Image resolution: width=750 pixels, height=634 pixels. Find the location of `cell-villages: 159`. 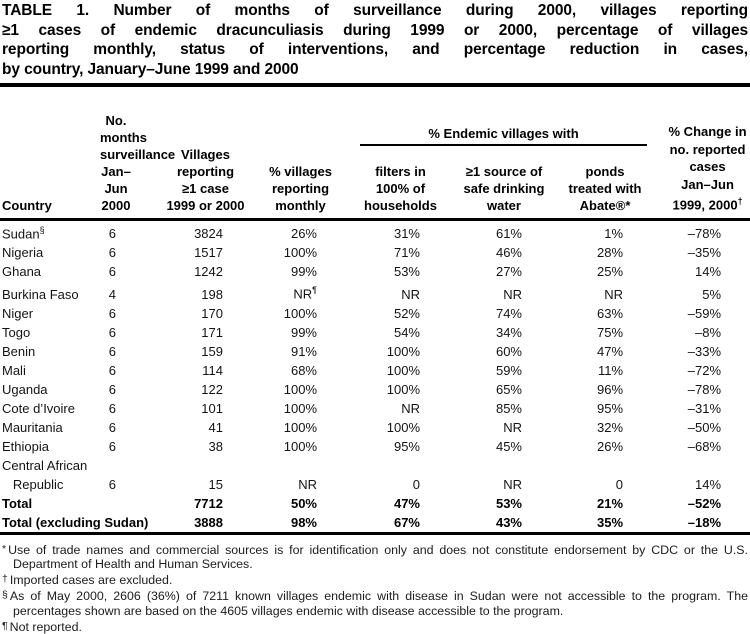

cell-villages: 159 is located at coordinates (212, 351).